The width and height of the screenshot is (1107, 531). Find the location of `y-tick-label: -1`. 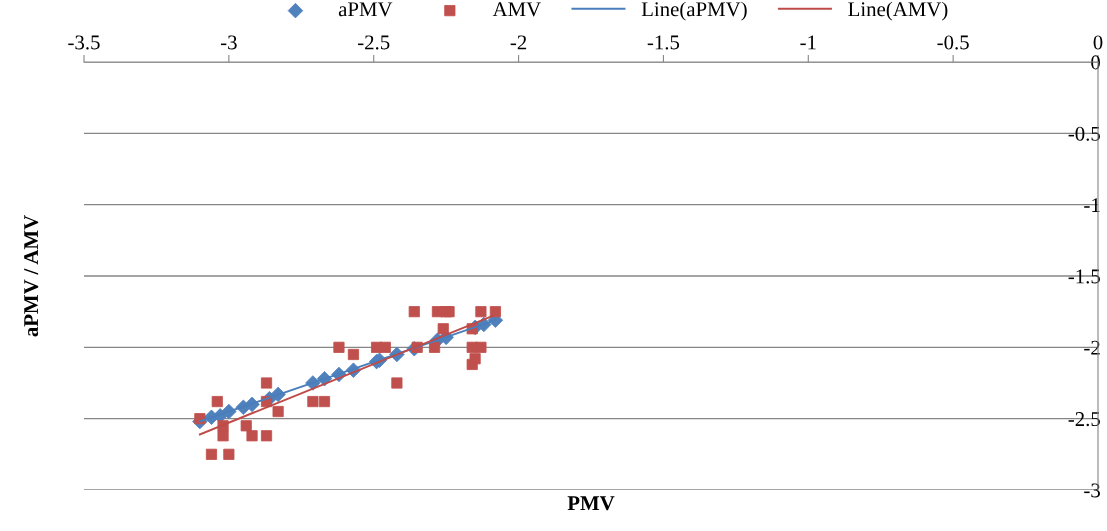

y-tick-label: -1 is located at coordinates (1092, 205).